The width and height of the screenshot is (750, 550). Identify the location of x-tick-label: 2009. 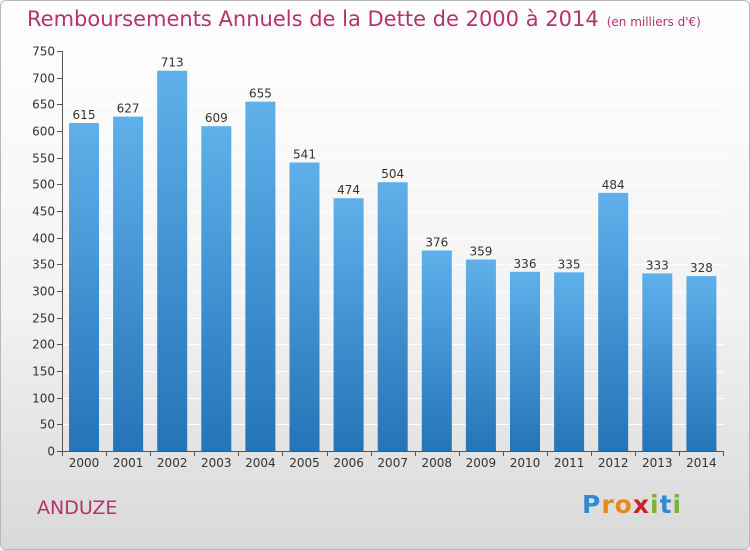
(481, 463).